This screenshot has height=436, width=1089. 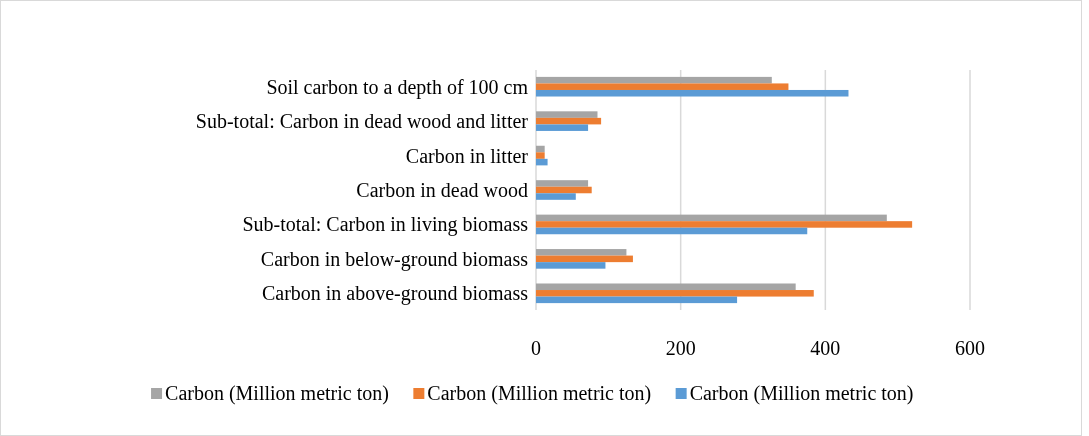 What do you see at coordinates (385, 225) in the screenshot?
I see `y-tick-label: Sub-total: Carbon in living biomass` at bounding box center [385, 225].